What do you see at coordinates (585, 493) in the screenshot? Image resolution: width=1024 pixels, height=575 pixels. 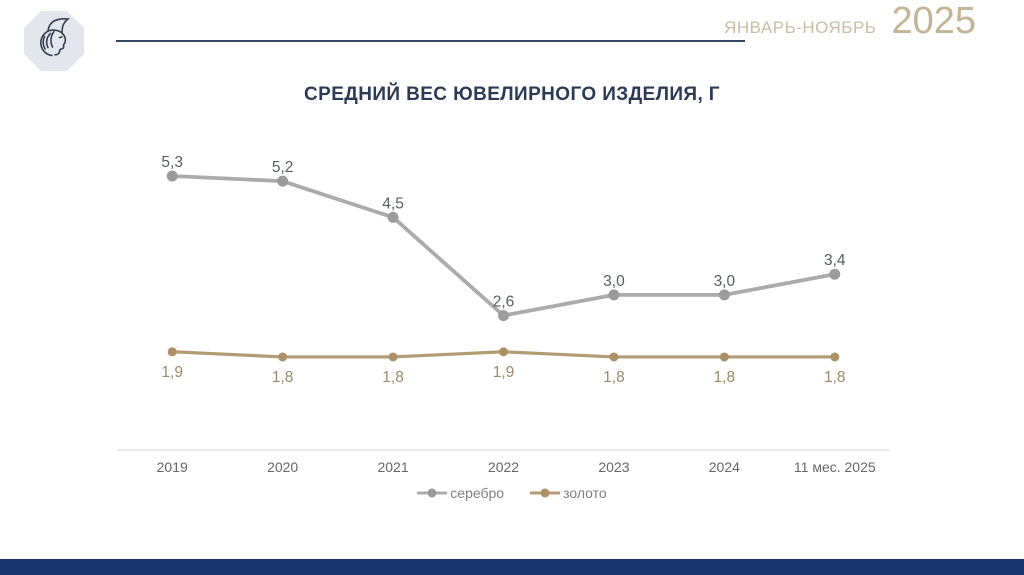 I see `legend-label: золото` at bounding box center [585, 493].